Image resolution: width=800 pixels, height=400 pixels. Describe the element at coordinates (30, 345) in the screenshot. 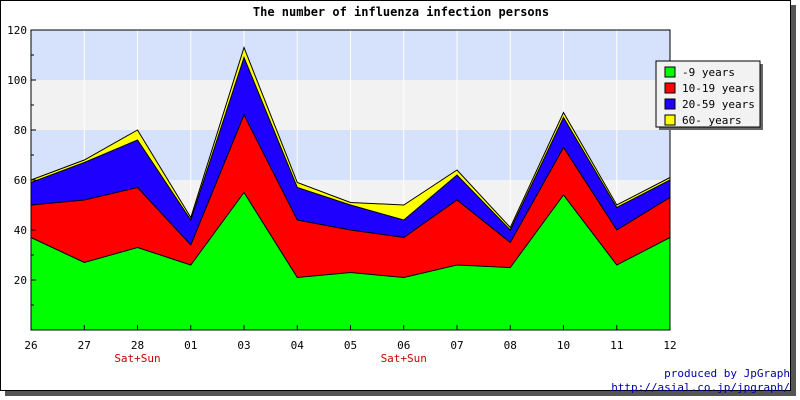

I see `x-tick-label: 26` at that location.